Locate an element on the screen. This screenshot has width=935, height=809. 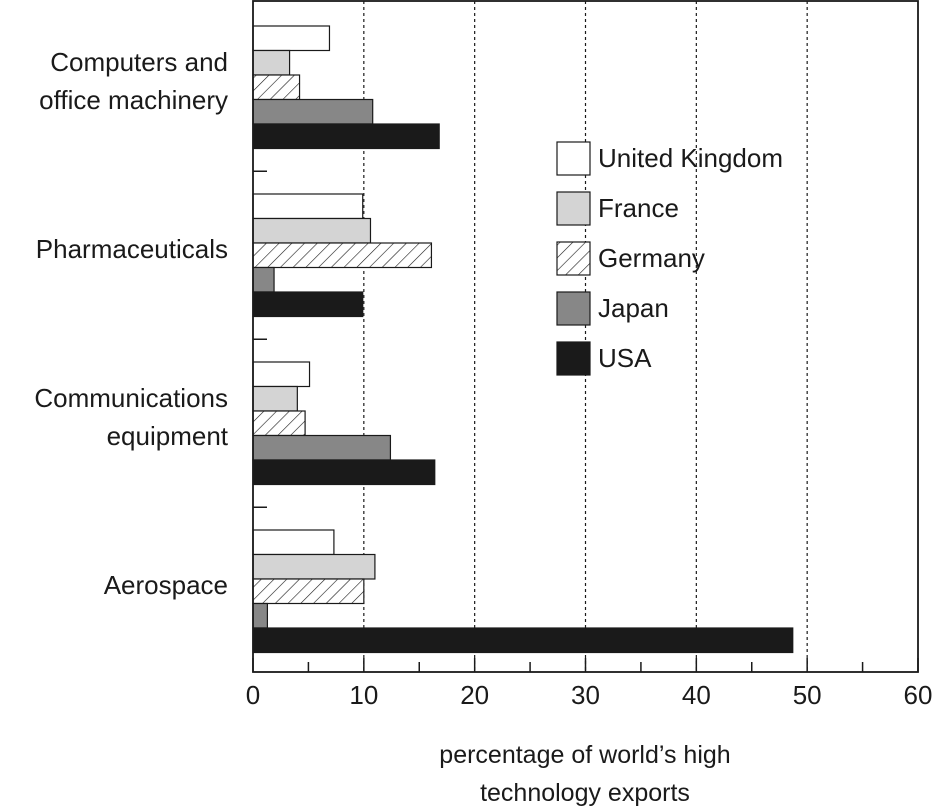
x-tick-label: 50 is located at coordinates (807, 695).